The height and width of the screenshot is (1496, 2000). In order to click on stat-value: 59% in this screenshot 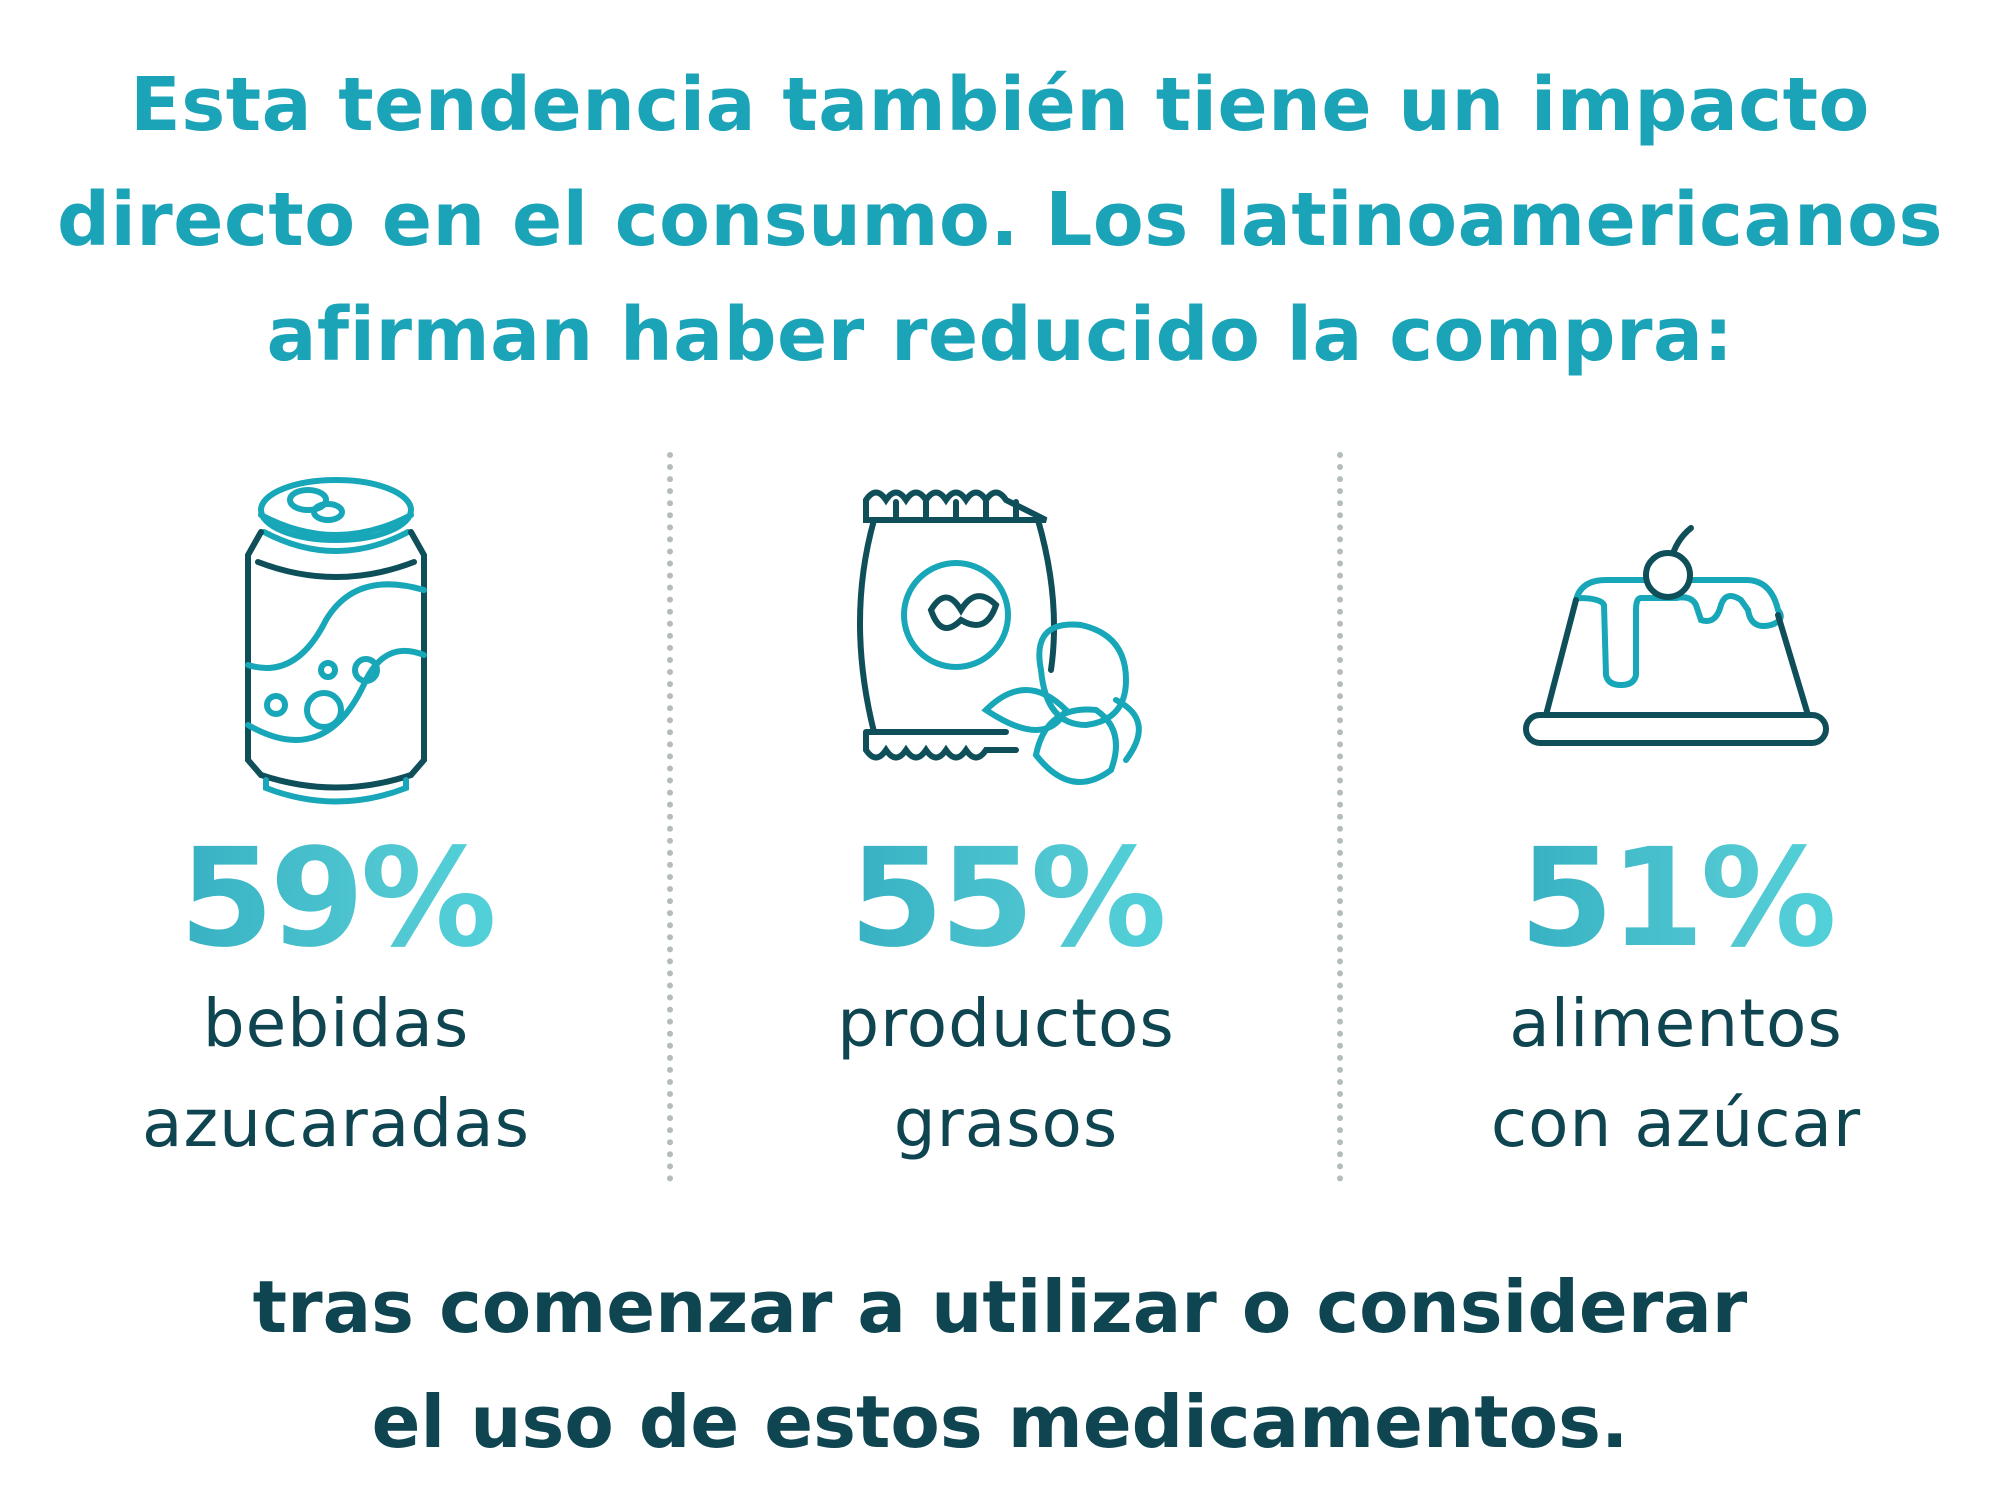, I will do `click(336, 899)`.